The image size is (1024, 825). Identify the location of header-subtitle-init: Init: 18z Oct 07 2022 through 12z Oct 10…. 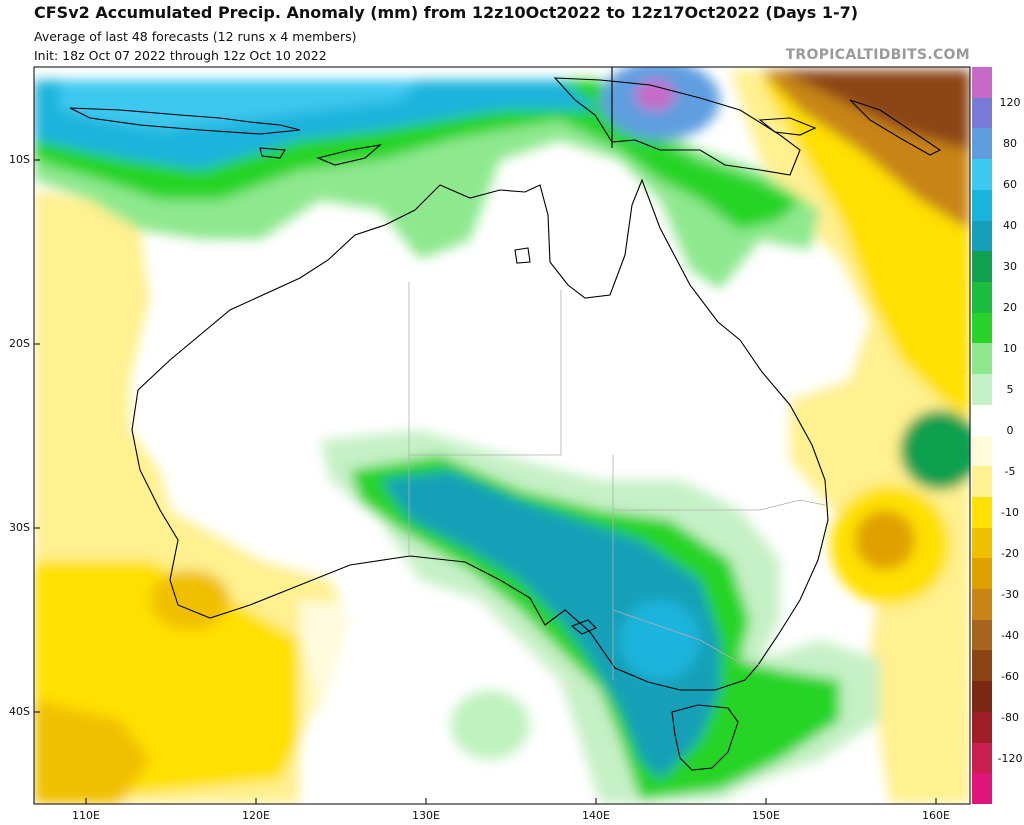
(180, 55).